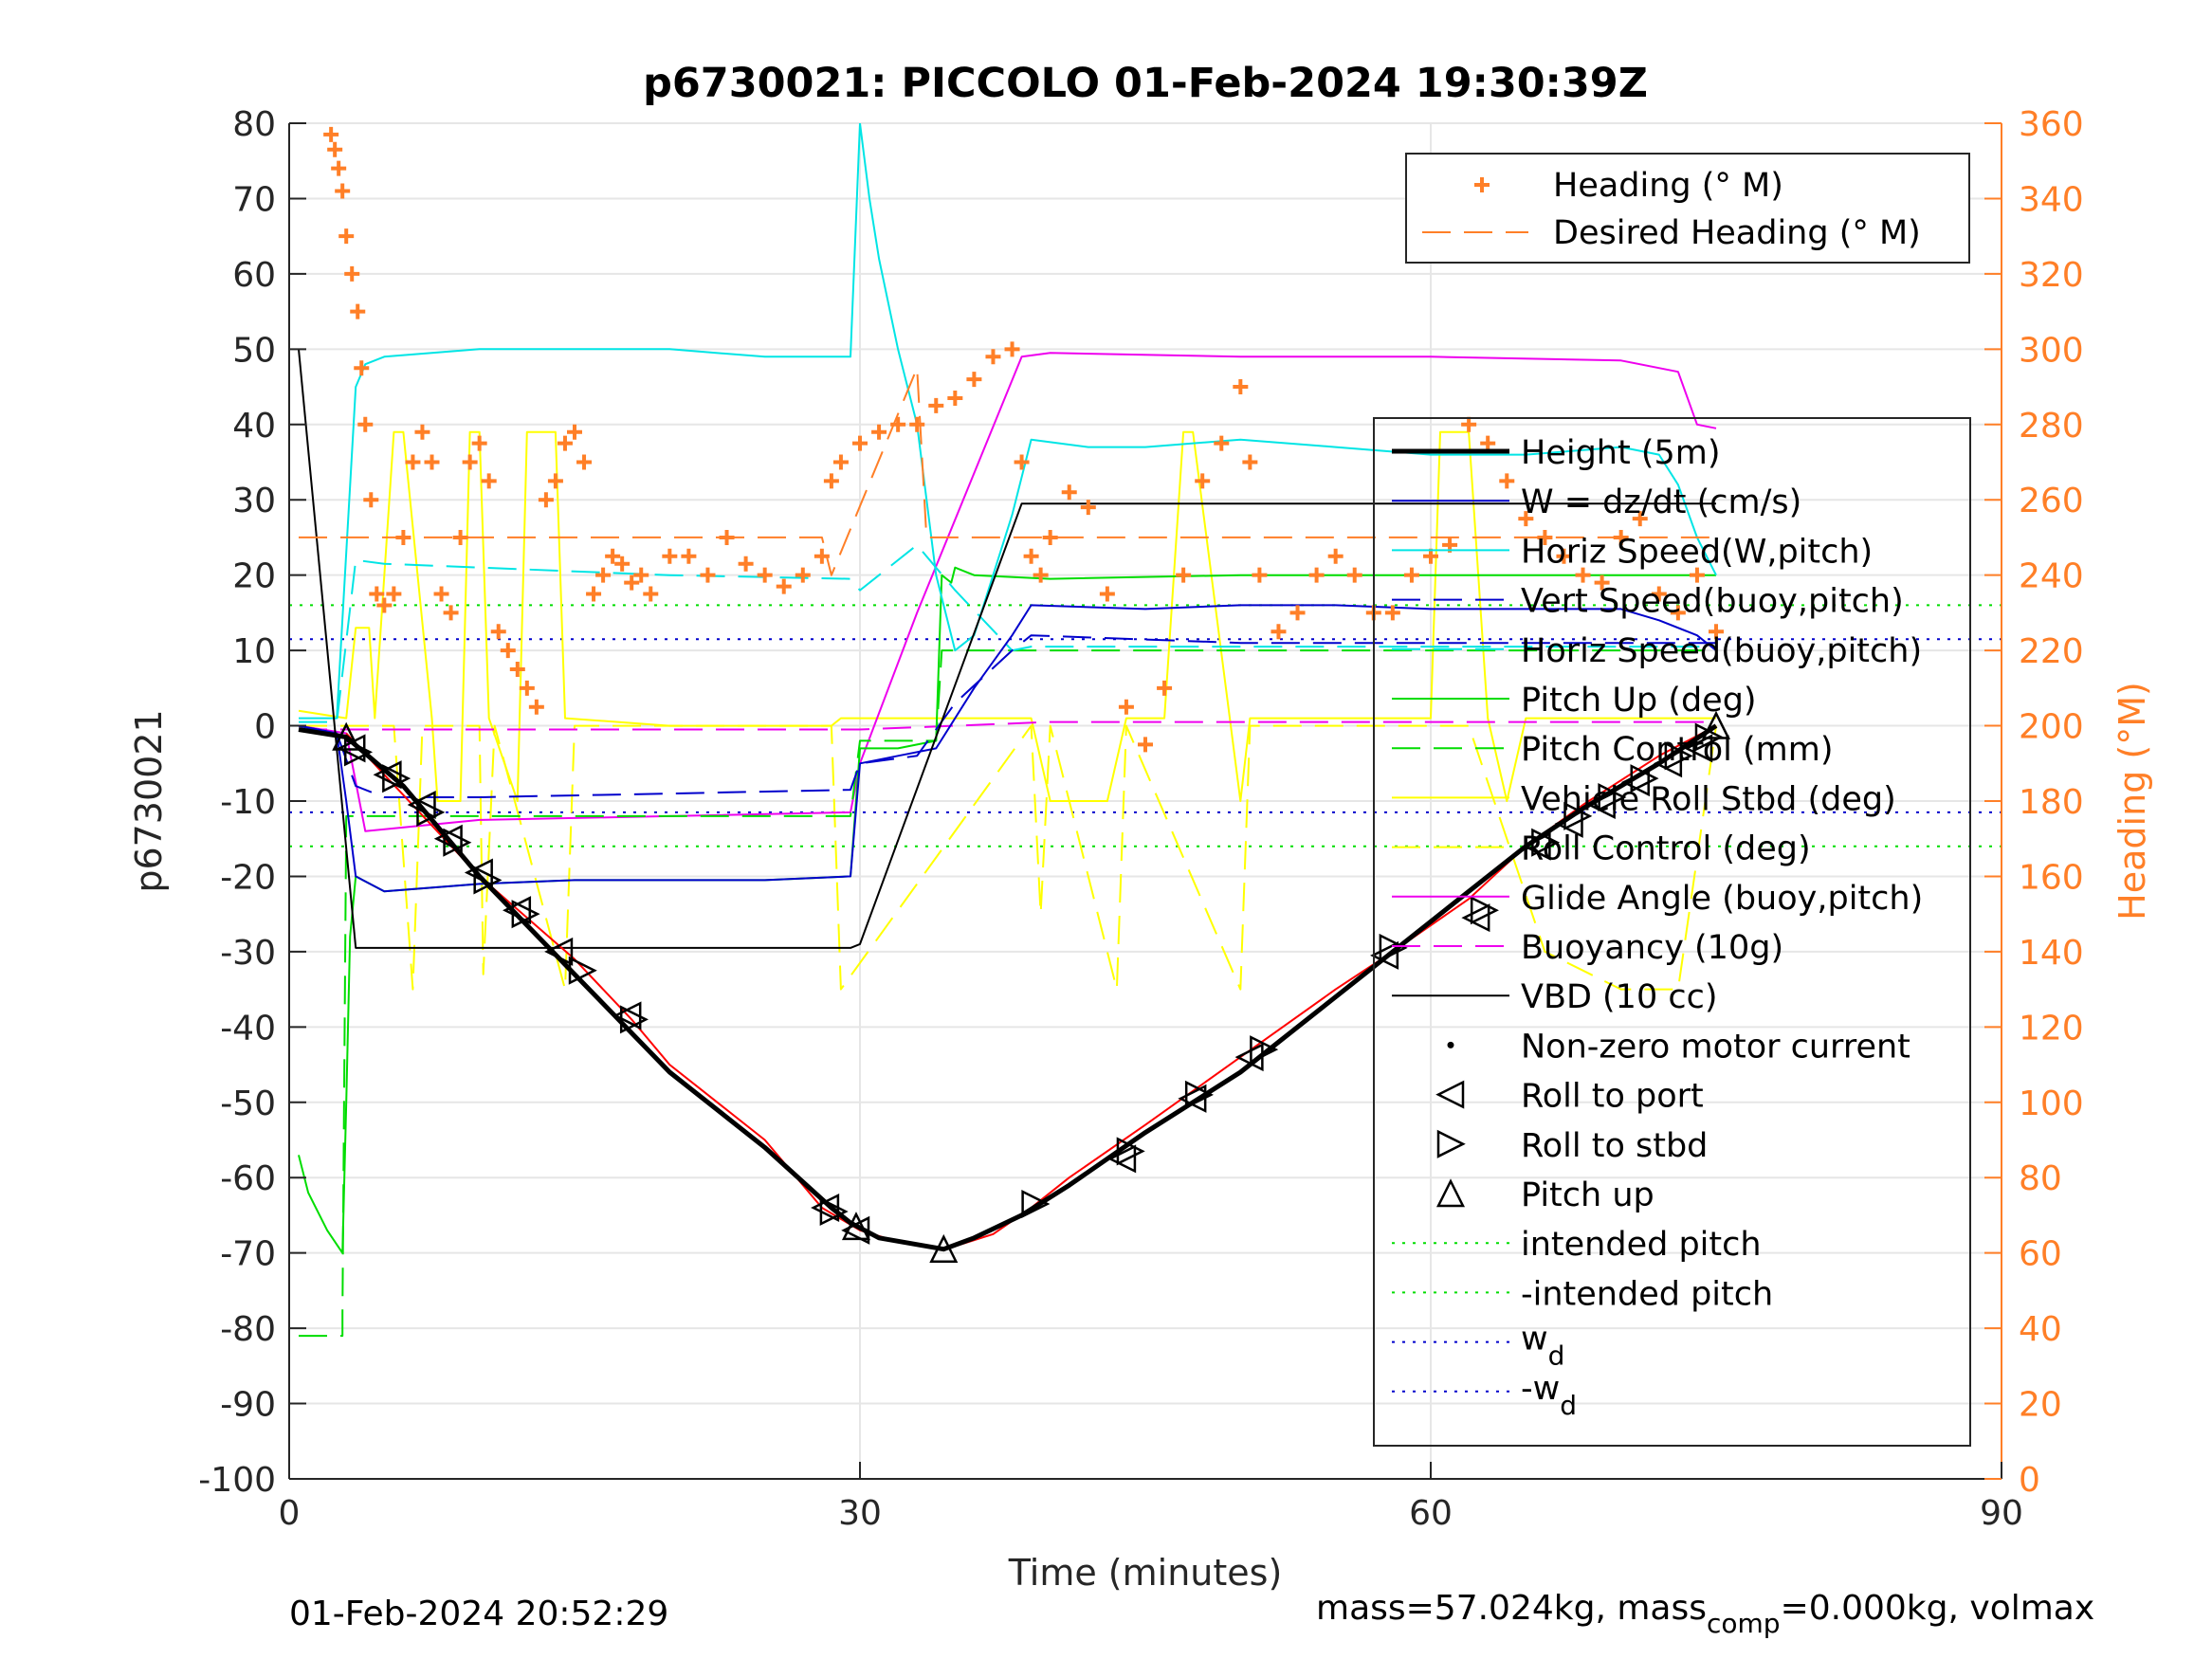 This screenshot has width=2212, height=1659. Describe the element at coordinates (2051, 1104) in the screenshot. I see `y2-tick-label: 100` at that location.